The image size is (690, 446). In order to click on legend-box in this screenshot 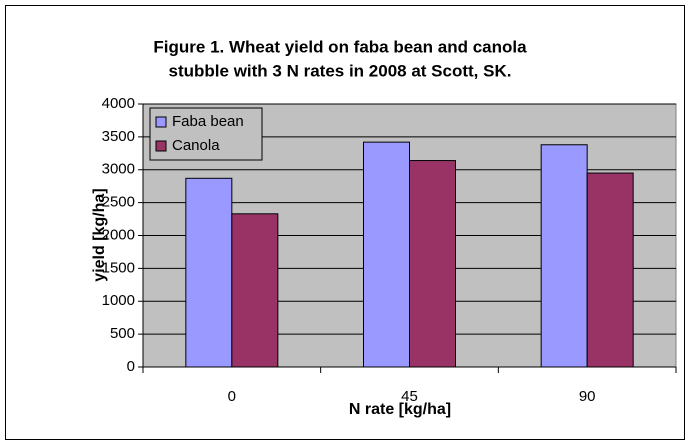, I will do `click(206, 134)`.